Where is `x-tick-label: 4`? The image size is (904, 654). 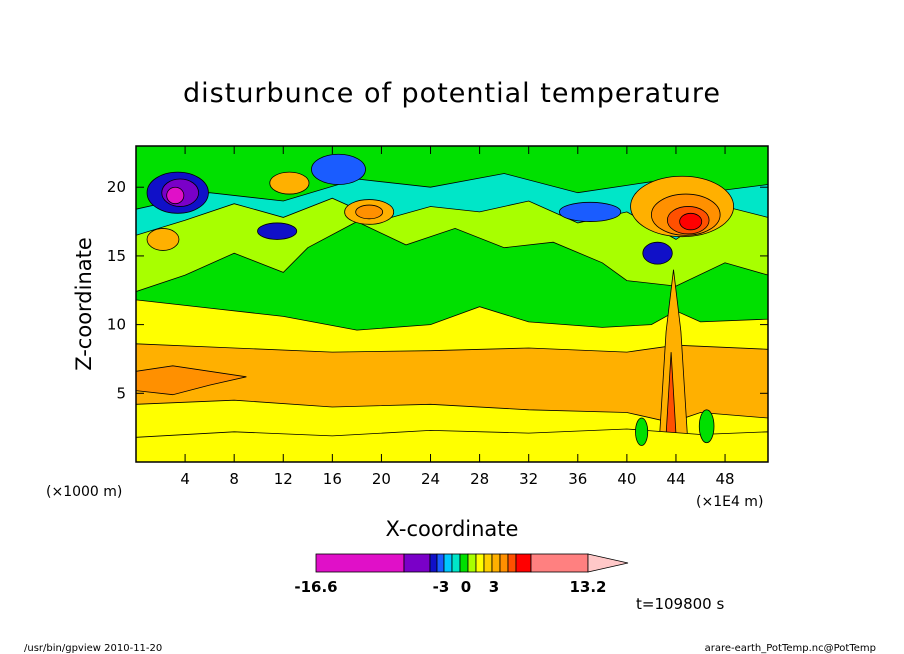
x-tick-label: 4 is located at coordinates (185, 479).